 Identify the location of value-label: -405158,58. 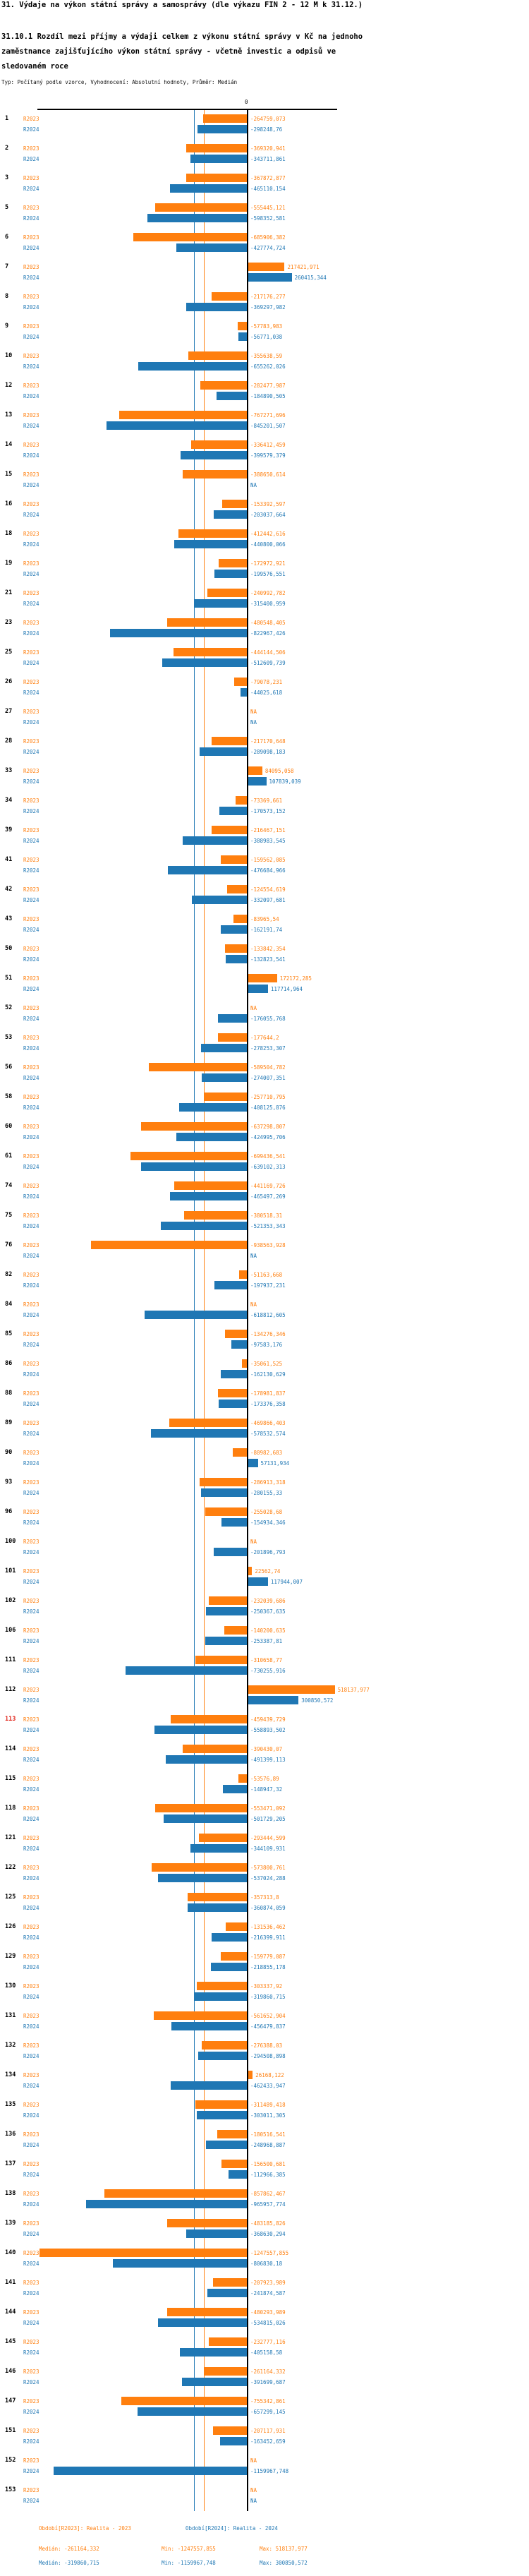
(266, 2352).